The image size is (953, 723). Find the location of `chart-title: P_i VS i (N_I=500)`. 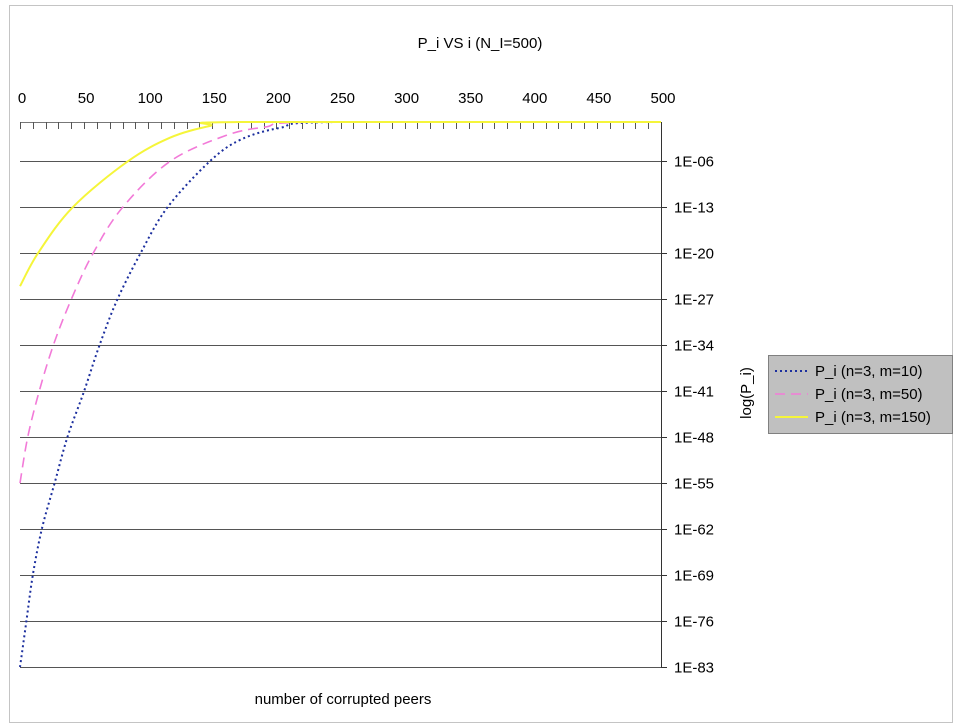

chart-title: P_i VS i (N_I=500) is located at coordinates (480, 43).